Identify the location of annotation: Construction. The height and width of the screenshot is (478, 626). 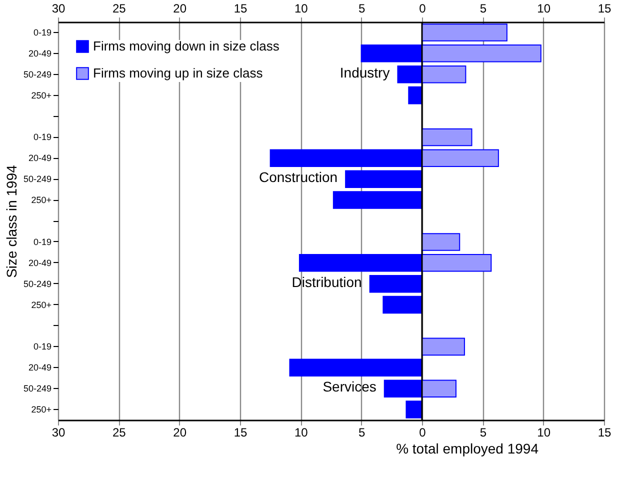
(298, 177).